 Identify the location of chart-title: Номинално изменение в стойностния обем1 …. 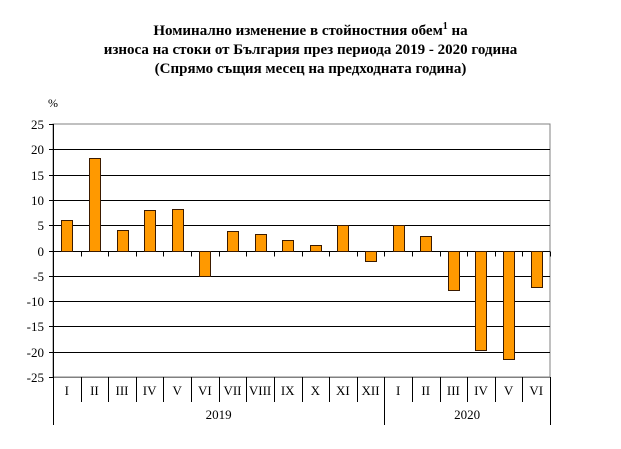
(310, 50).